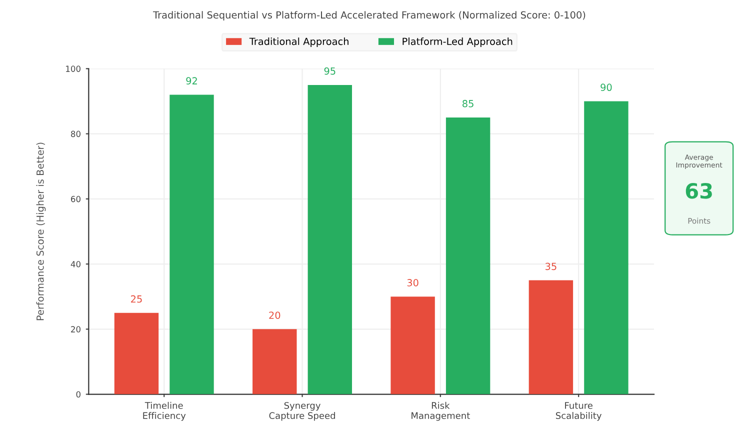  Describe the element at coordinates (330, 71) in the screenshot. I see `data-label: 95` at that location.